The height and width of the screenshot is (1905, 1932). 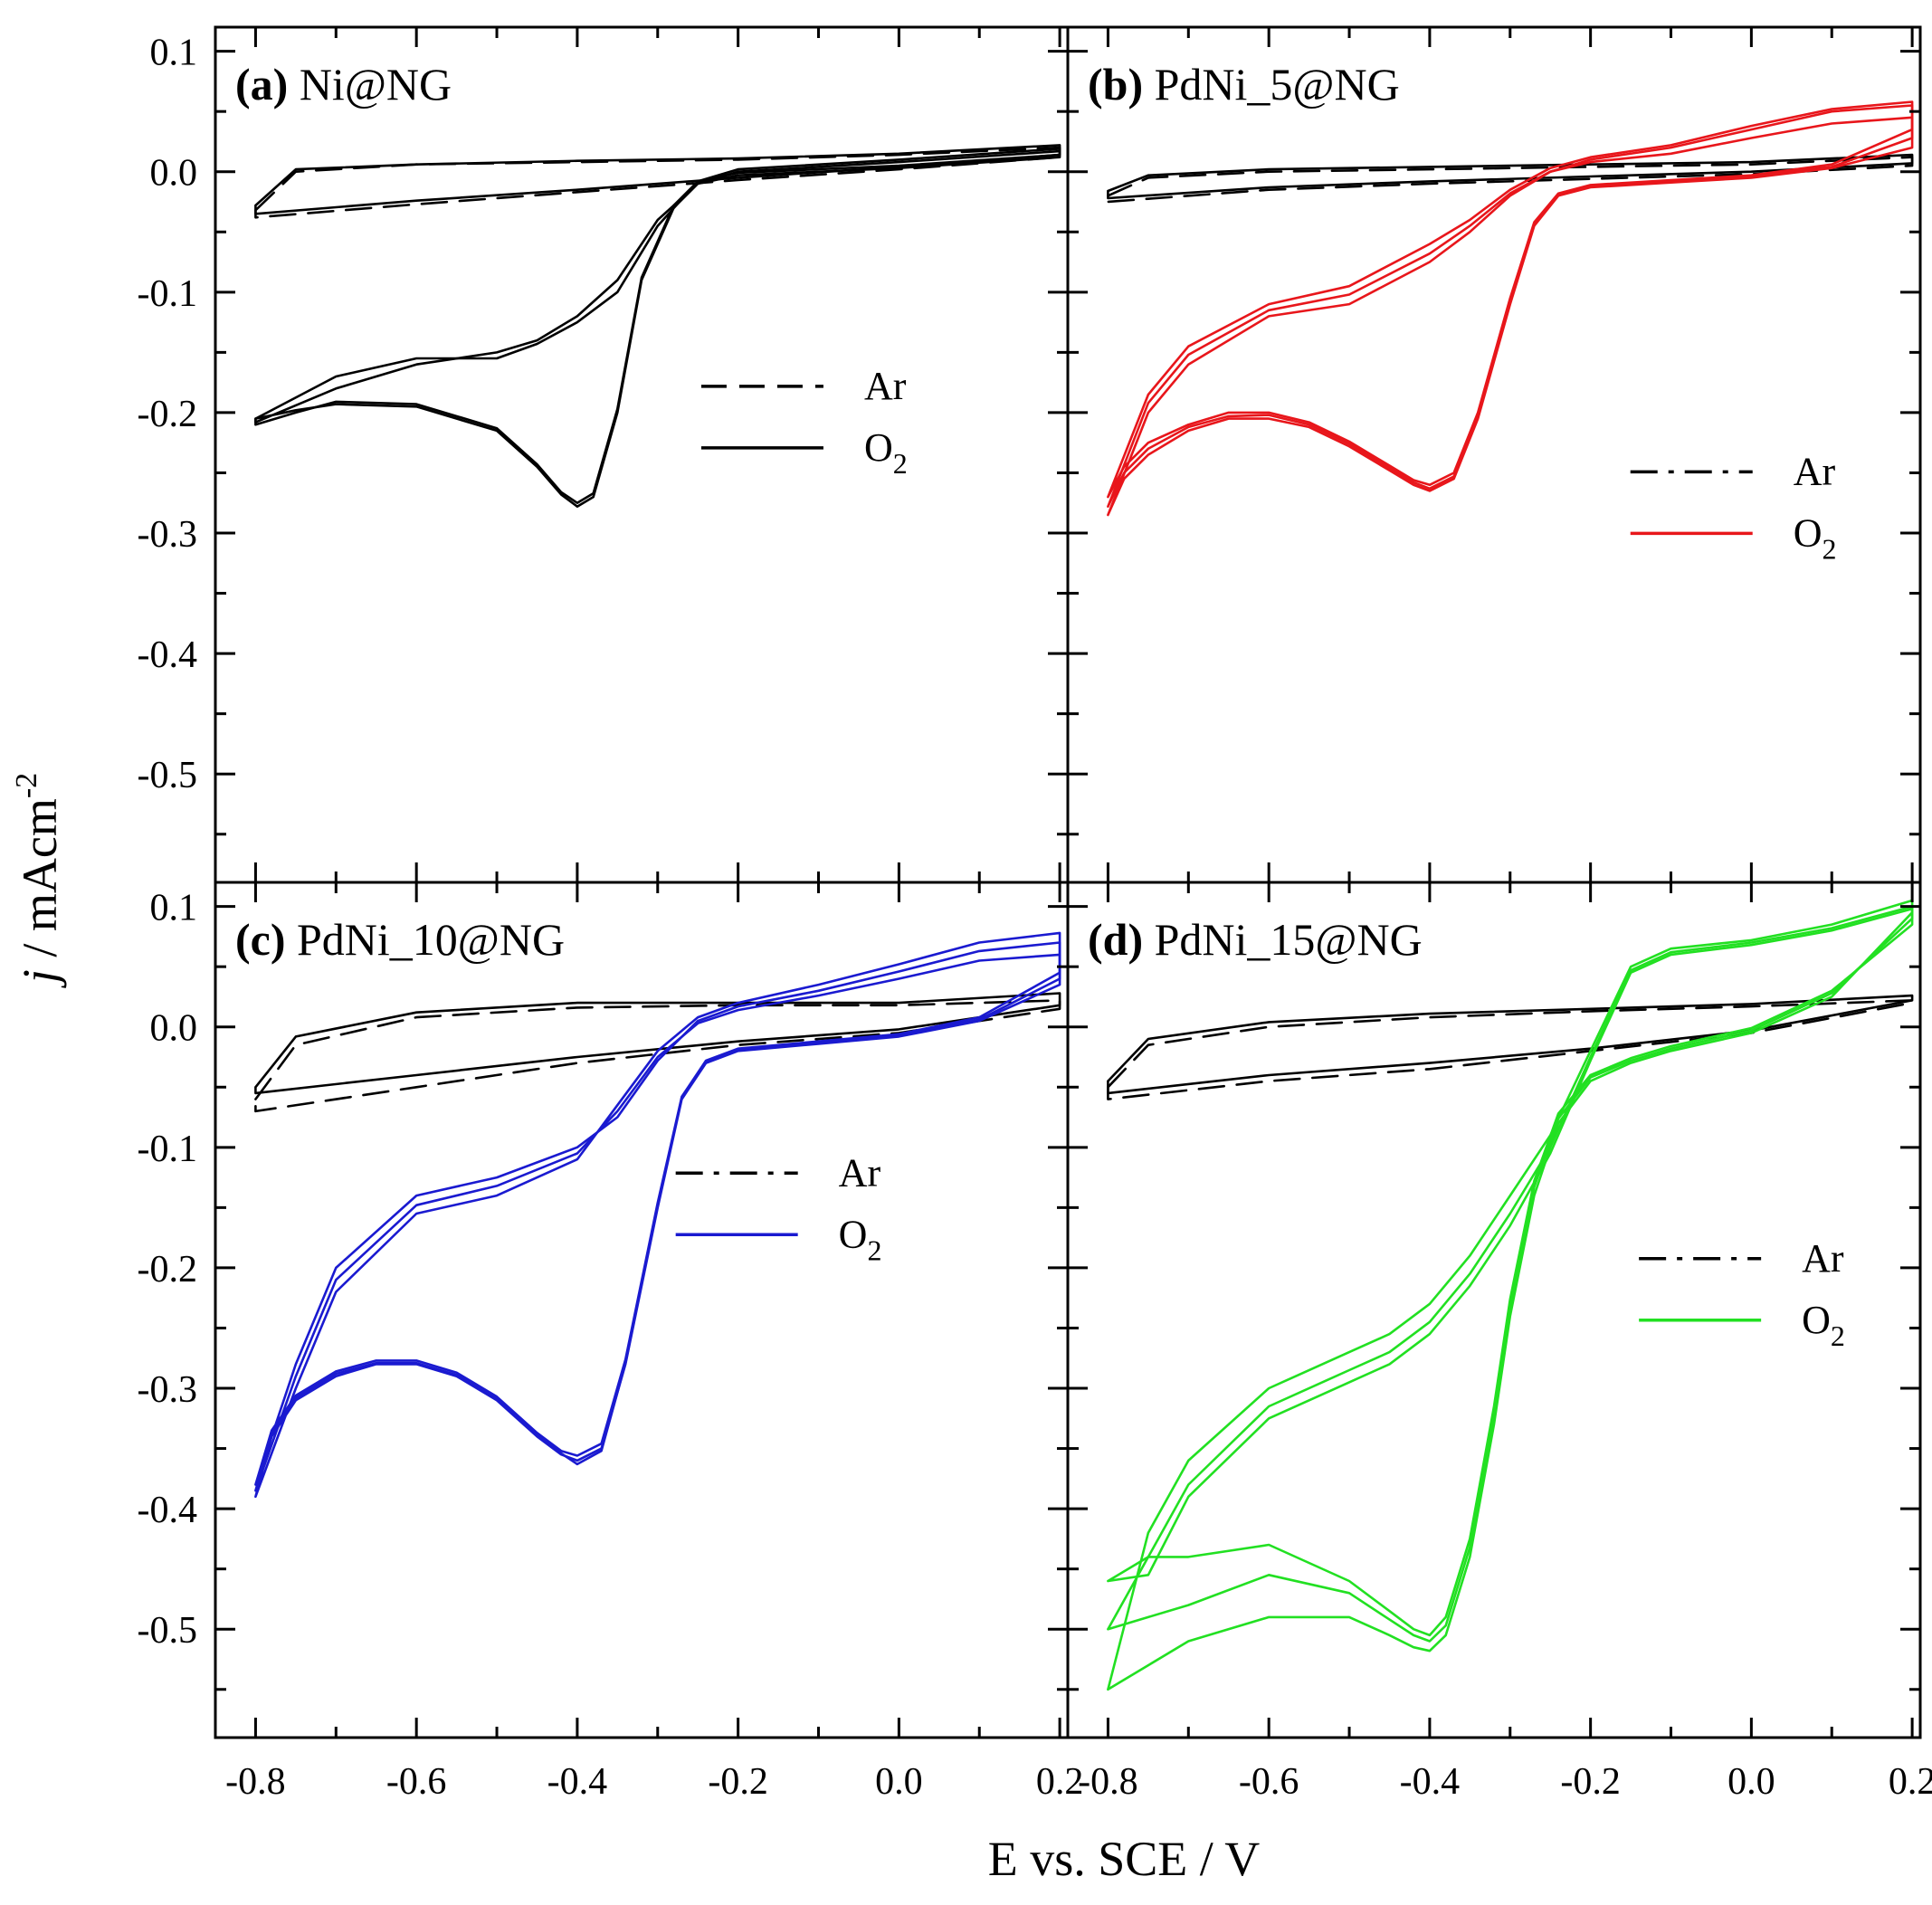 What do you see at coordinates (168, 294) in the screenshot?
I see `panel-a-ytick-label: -0.1` at bounding box center [168, 294].